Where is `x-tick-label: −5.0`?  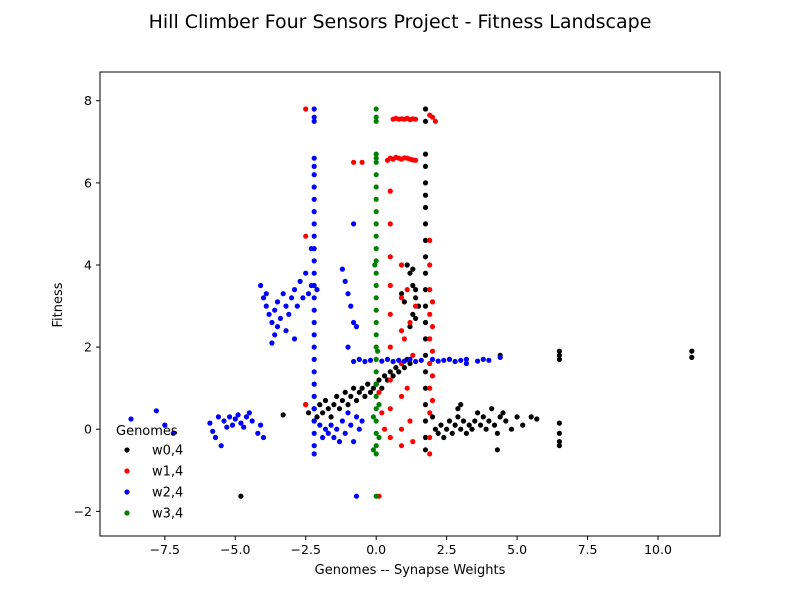 x-tick-label: −5.0 is located at coordinates (235, 549).